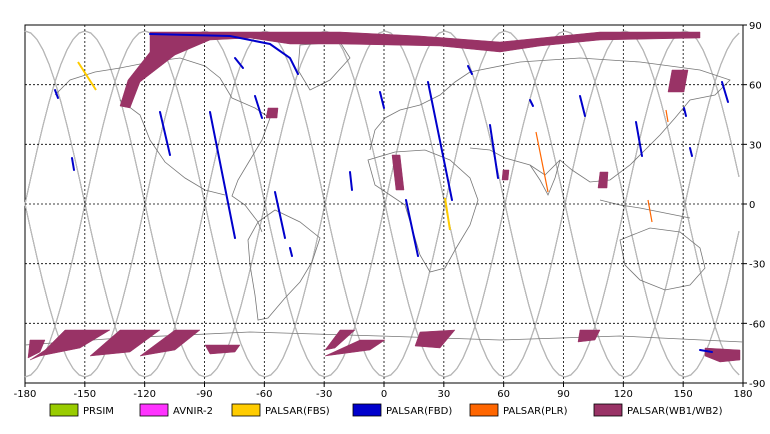 This screenshot has width=770, height=434. Describe the element at coordinates (297, 411) in the screenshot. I see `legend-label: PALSAR(FBS)` at that location.